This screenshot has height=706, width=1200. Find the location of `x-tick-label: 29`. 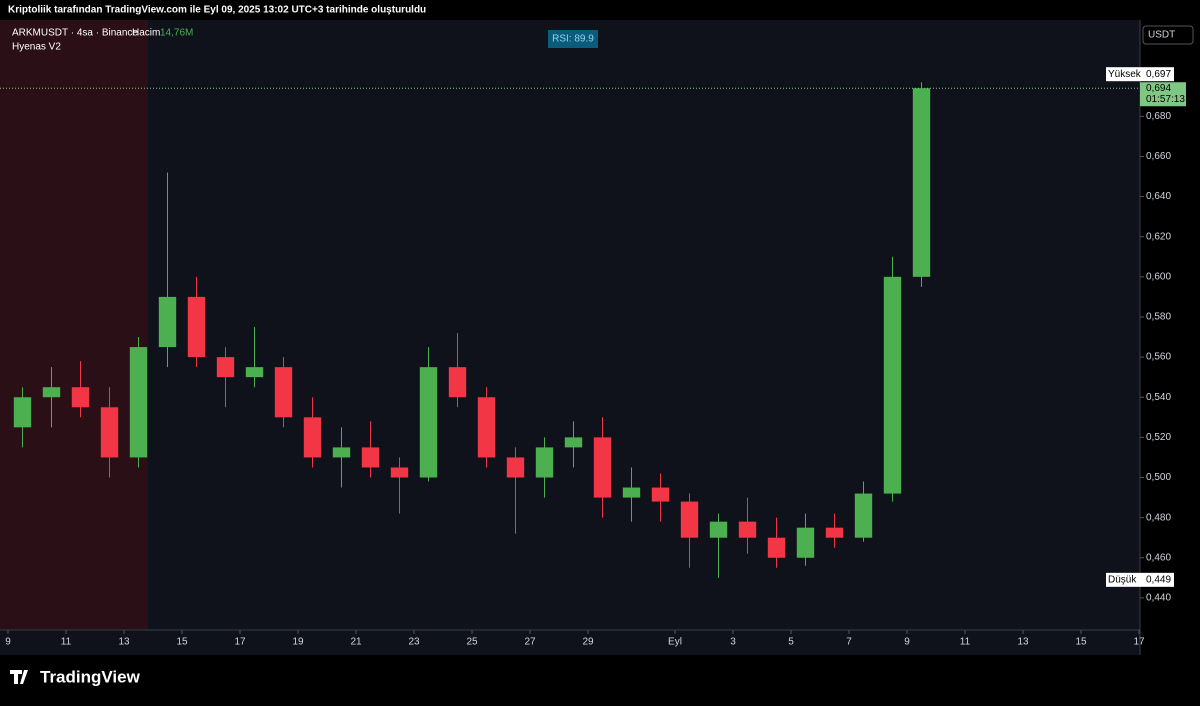

x-tick-label: 29 is located at coordinates (588, 642).